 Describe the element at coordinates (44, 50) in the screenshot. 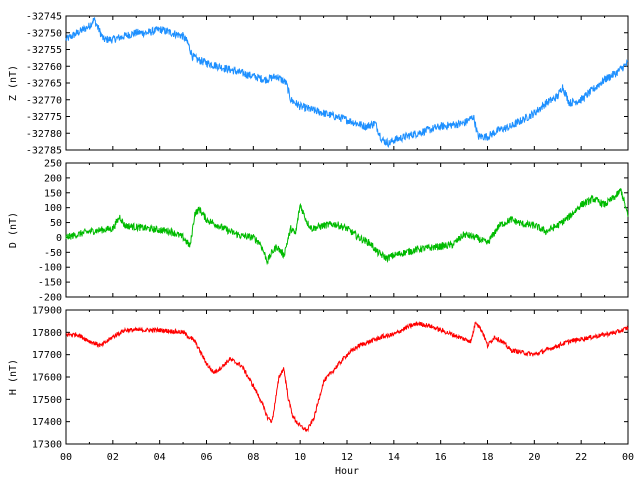

I see `y-tick-label: -32755` at that location.